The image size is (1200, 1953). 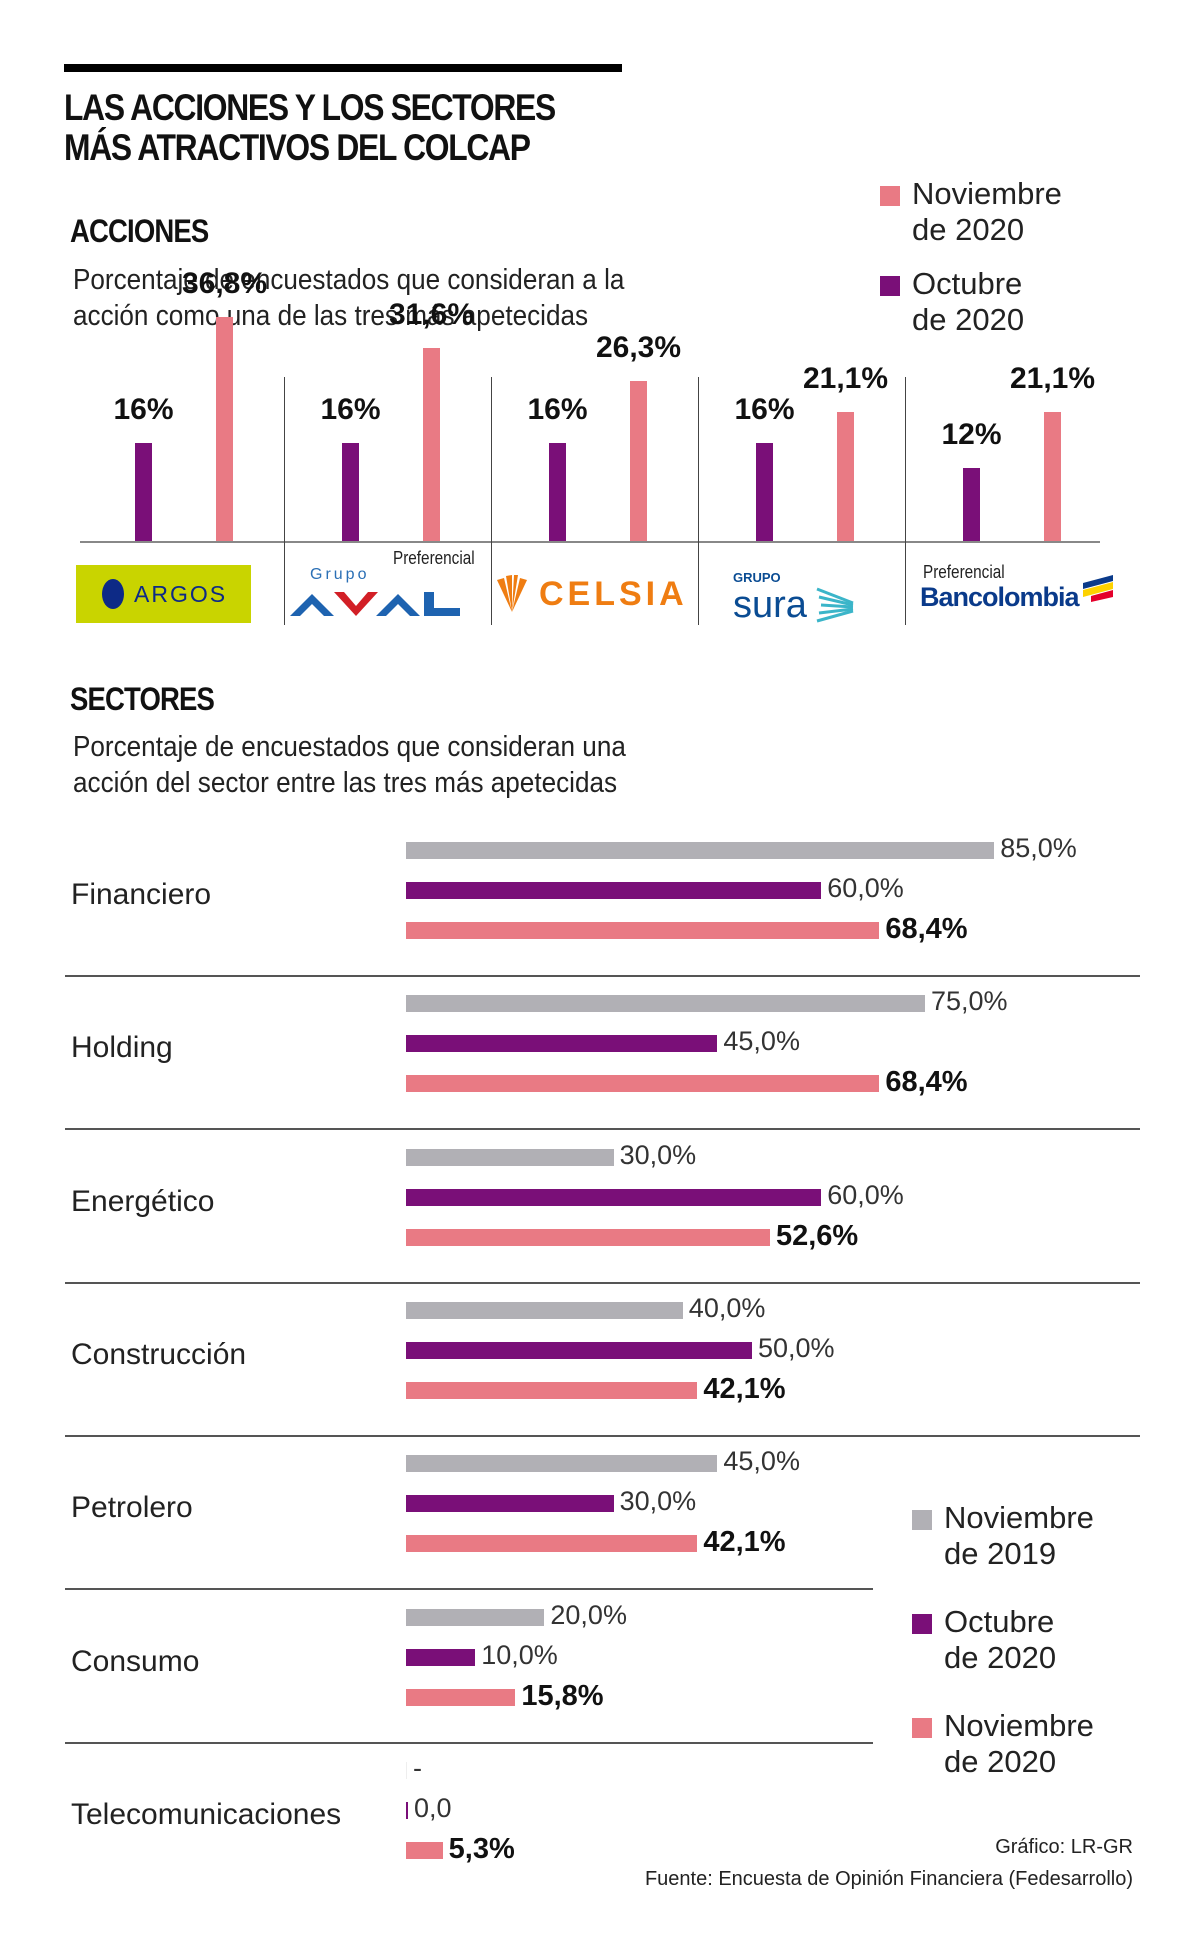 I want to click on title-rule, so click(x=343, y=68).